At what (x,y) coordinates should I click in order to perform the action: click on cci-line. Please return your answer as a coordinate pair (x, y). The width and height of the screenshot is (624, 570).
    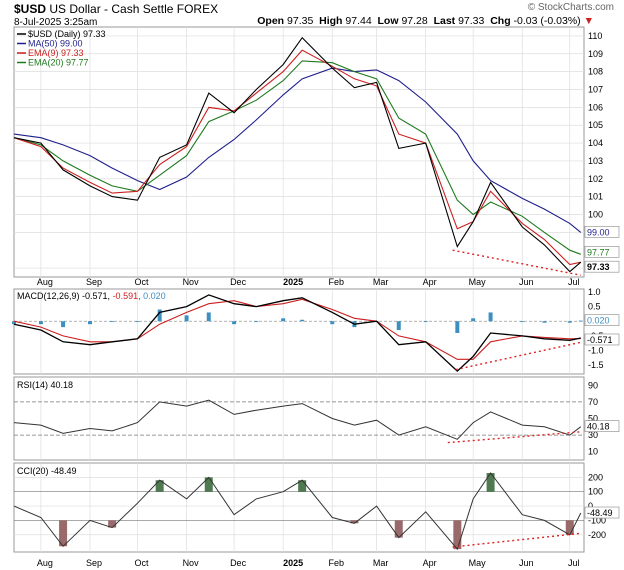
    Looking at the image, I should click on (297, 511).